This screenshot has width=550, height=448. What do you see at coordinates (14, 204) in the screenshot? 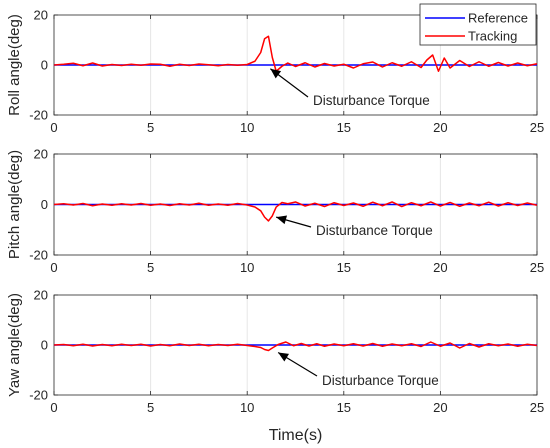
I see `y-axis-label: Pitch angle(deg)` at bounding box center [14, 204].